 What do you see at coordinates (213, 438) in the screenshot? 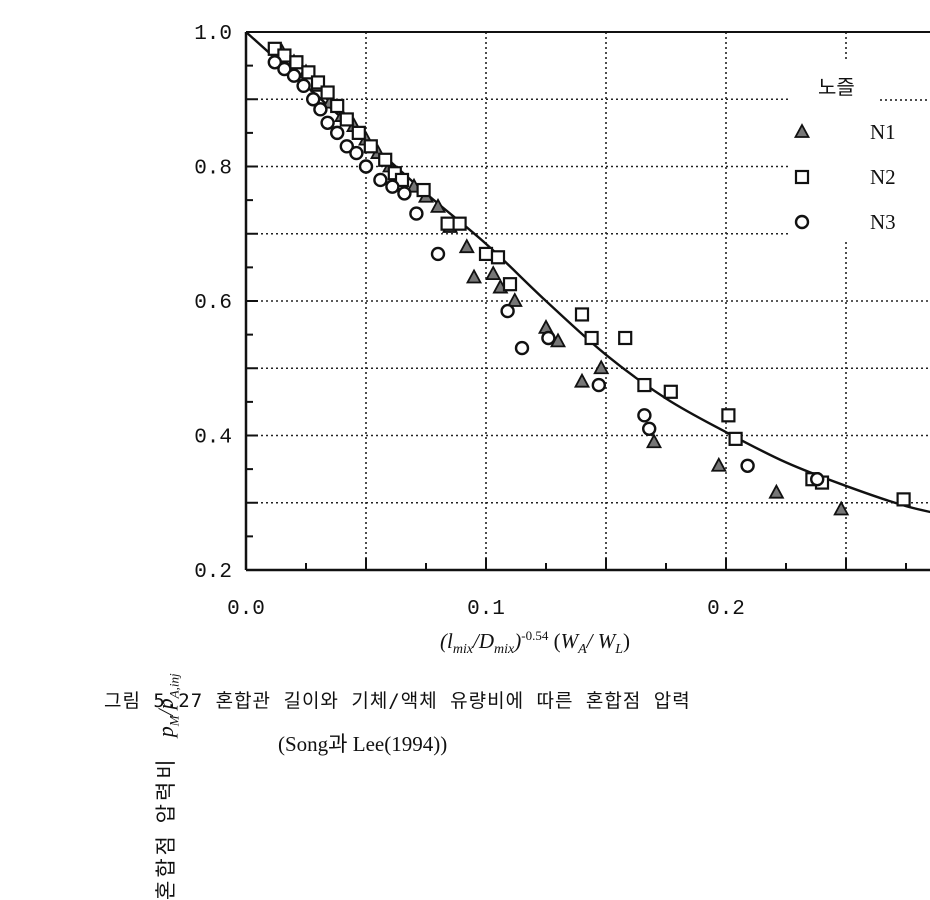
I see `y-tick-label: 0.4` at bounding box center [213, 438].